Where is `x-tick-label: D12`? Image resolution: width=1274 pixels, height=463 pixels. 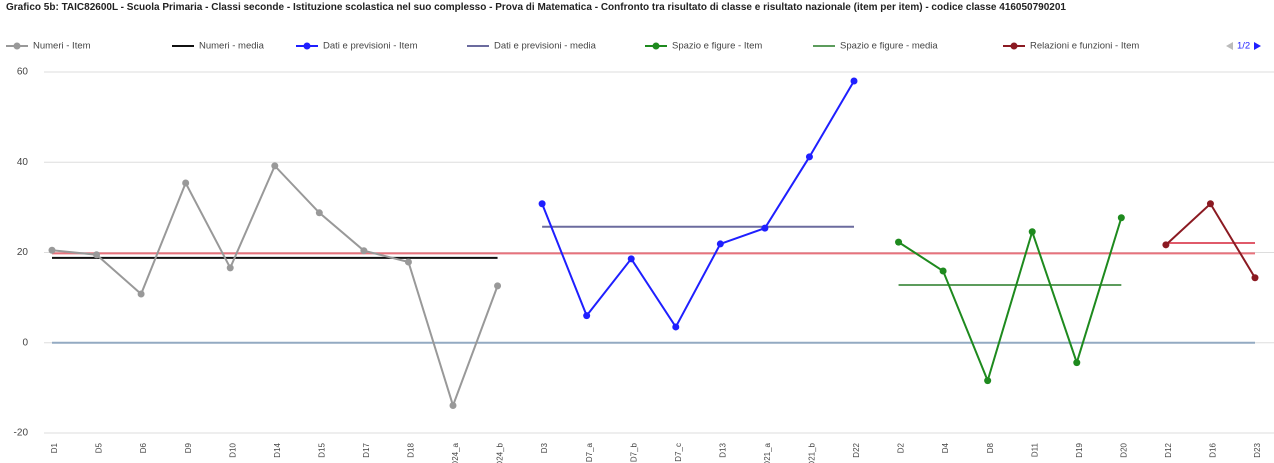 x-tick-label: D12 is located at coordinates (1168, 449).